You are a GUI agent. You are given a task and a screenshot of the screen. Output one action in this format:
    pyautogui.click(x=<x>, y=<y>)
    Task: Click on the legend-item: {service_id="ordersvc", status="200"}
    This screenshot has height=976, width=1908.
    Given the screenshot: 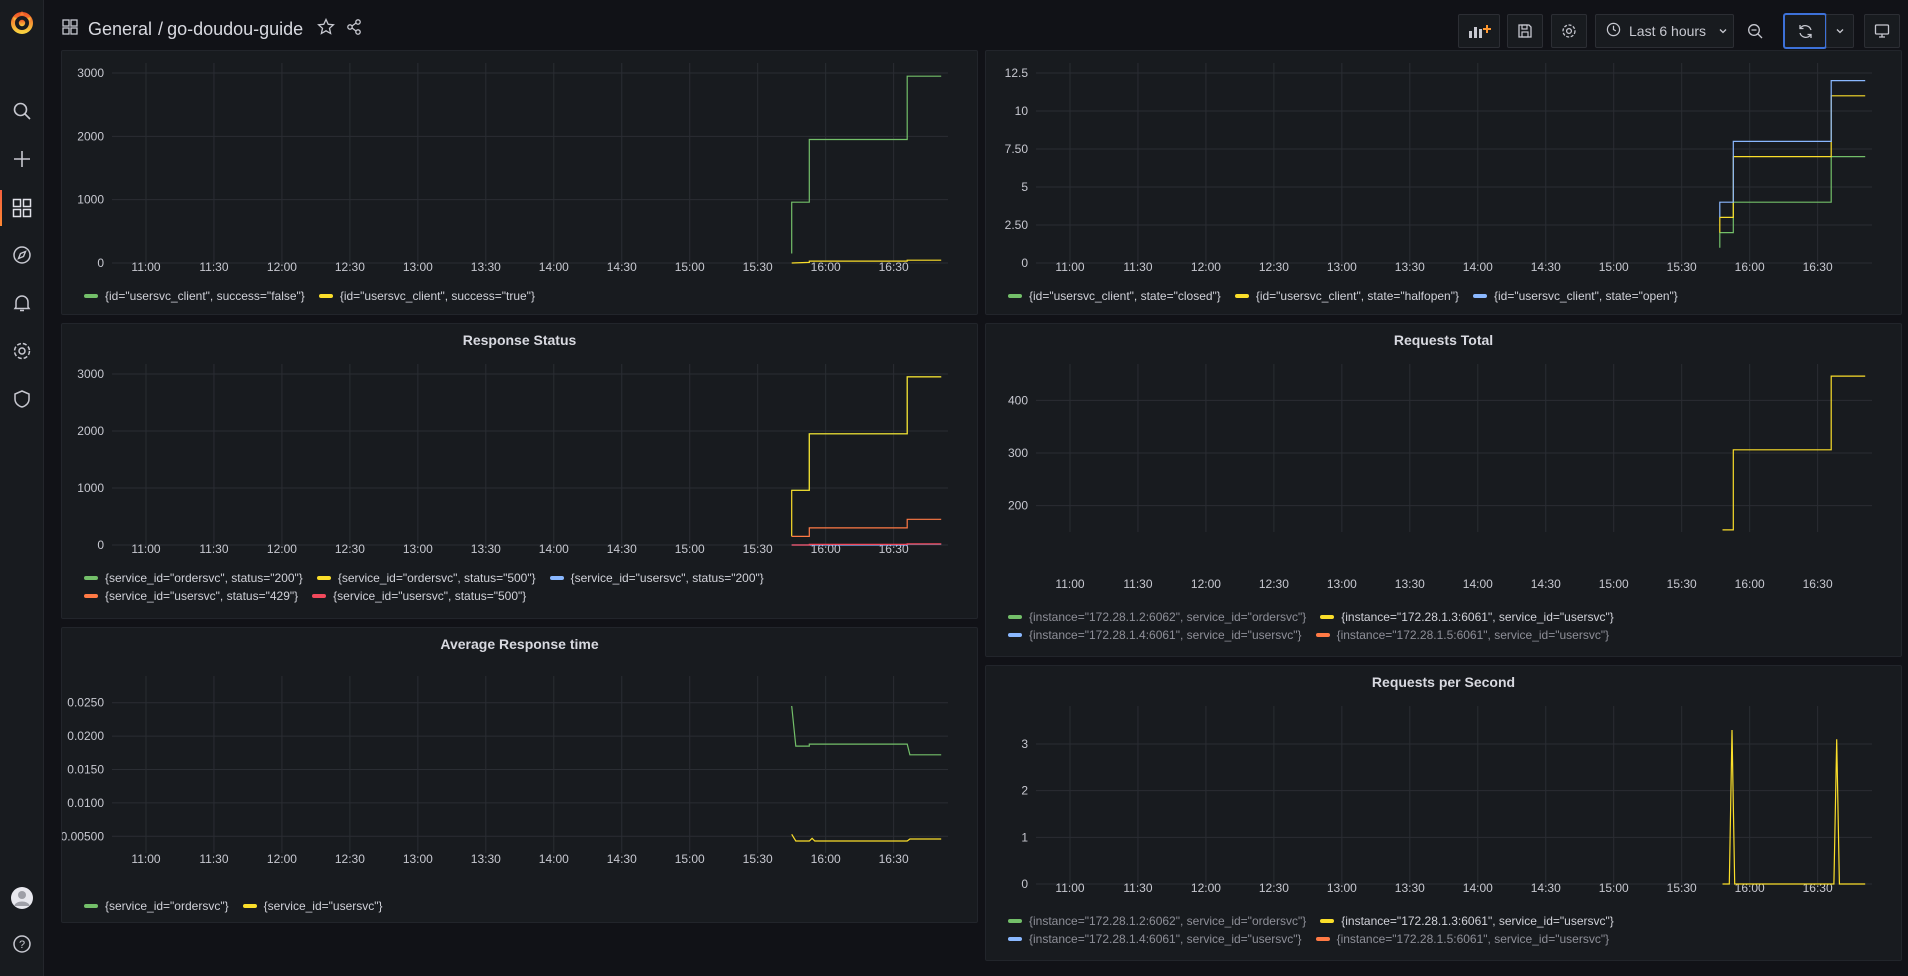 What is the action you would take?
    pyautogui.click(x=193, y=578)
    